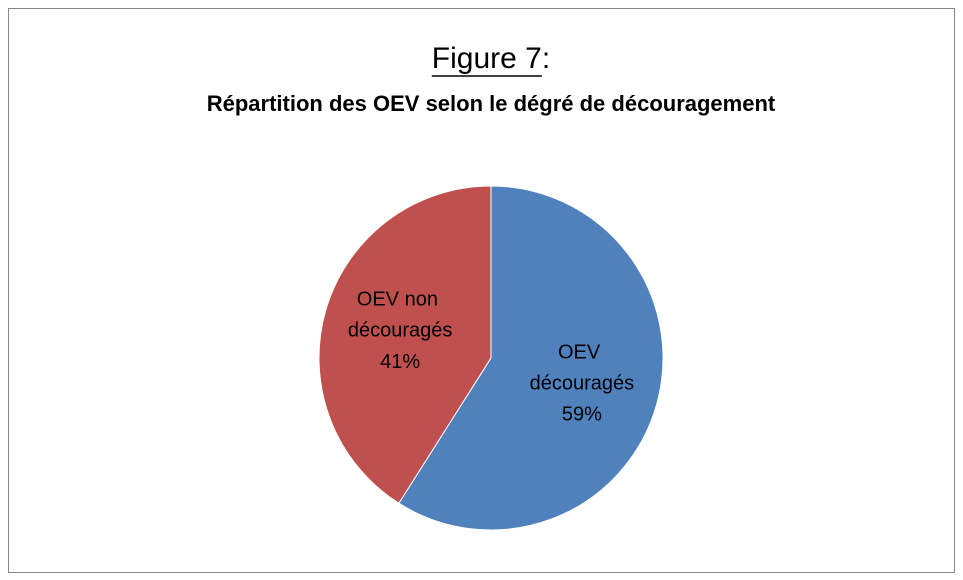 The width and height of the screenshot is (963, 580). What do you see at coordinates (491, 58) in the screenshot?
I see `chart-title: Figure 7:` at bounding box center [491, 58].